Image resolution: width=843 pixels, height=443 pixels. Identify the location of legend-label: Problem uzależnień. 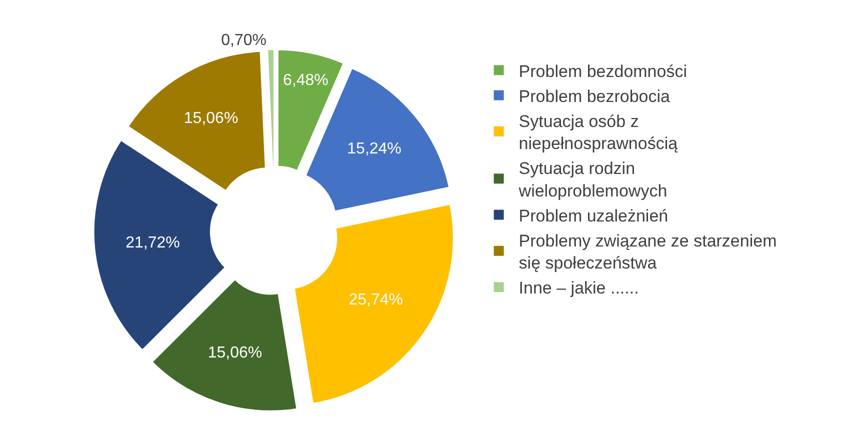
(593, 216).